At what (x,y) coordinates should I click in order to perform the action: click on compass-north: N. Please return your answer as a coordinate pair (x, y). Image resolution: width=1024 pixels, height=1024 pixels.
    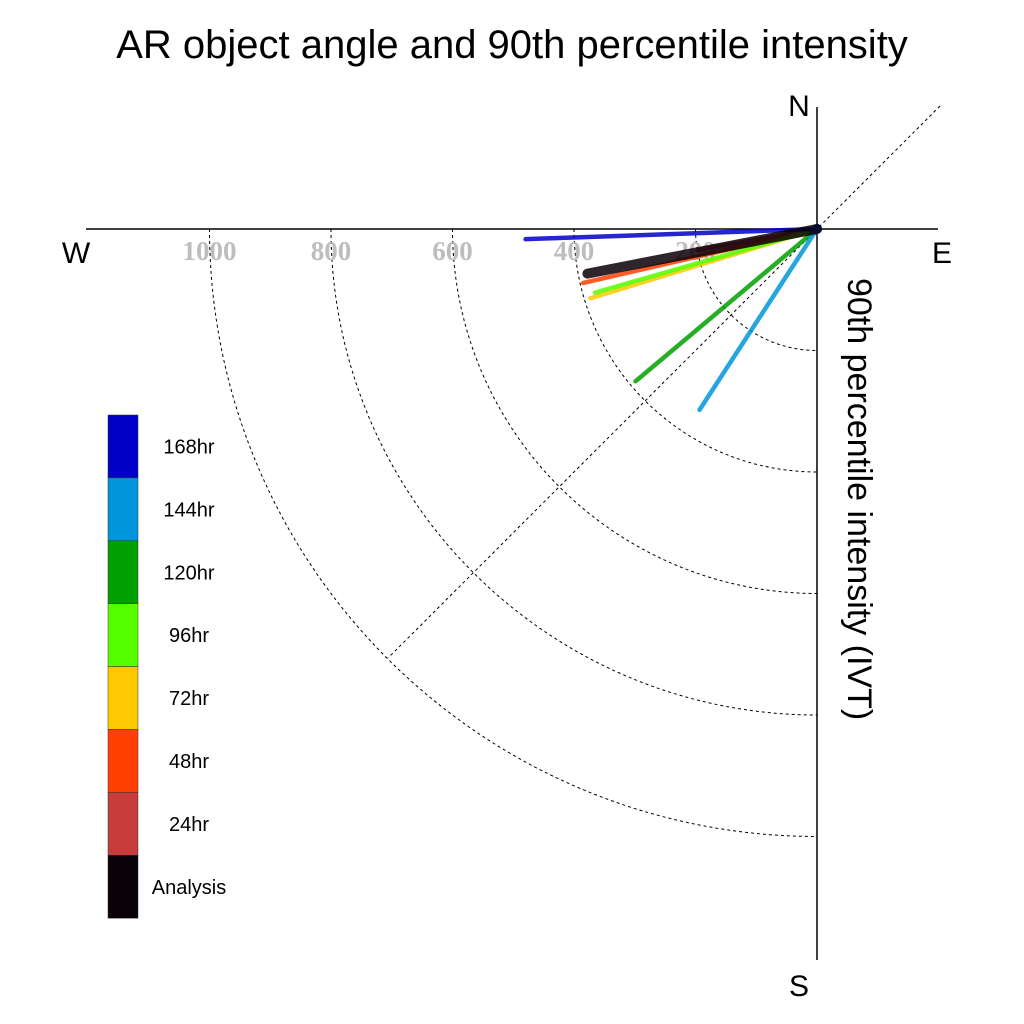
    Looking at the image, I should click on (799, 106).